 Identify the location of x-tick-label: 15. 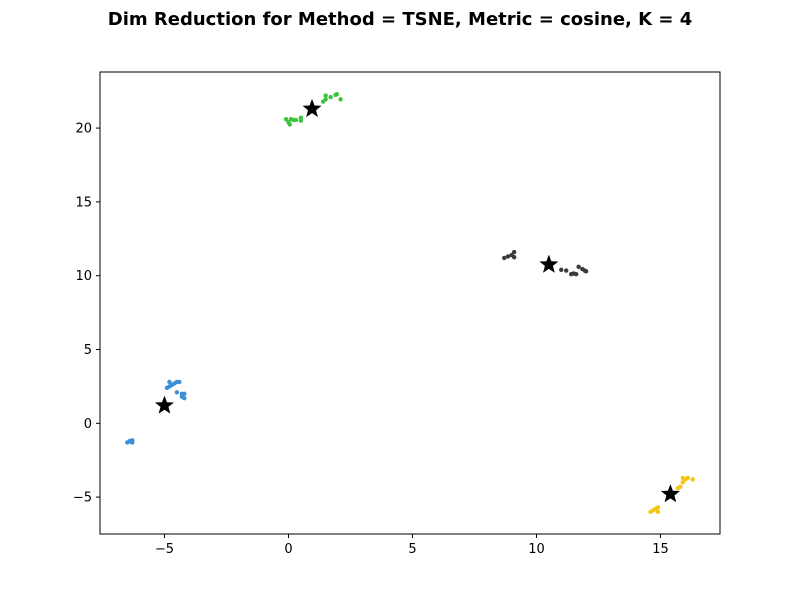
(660, 549).